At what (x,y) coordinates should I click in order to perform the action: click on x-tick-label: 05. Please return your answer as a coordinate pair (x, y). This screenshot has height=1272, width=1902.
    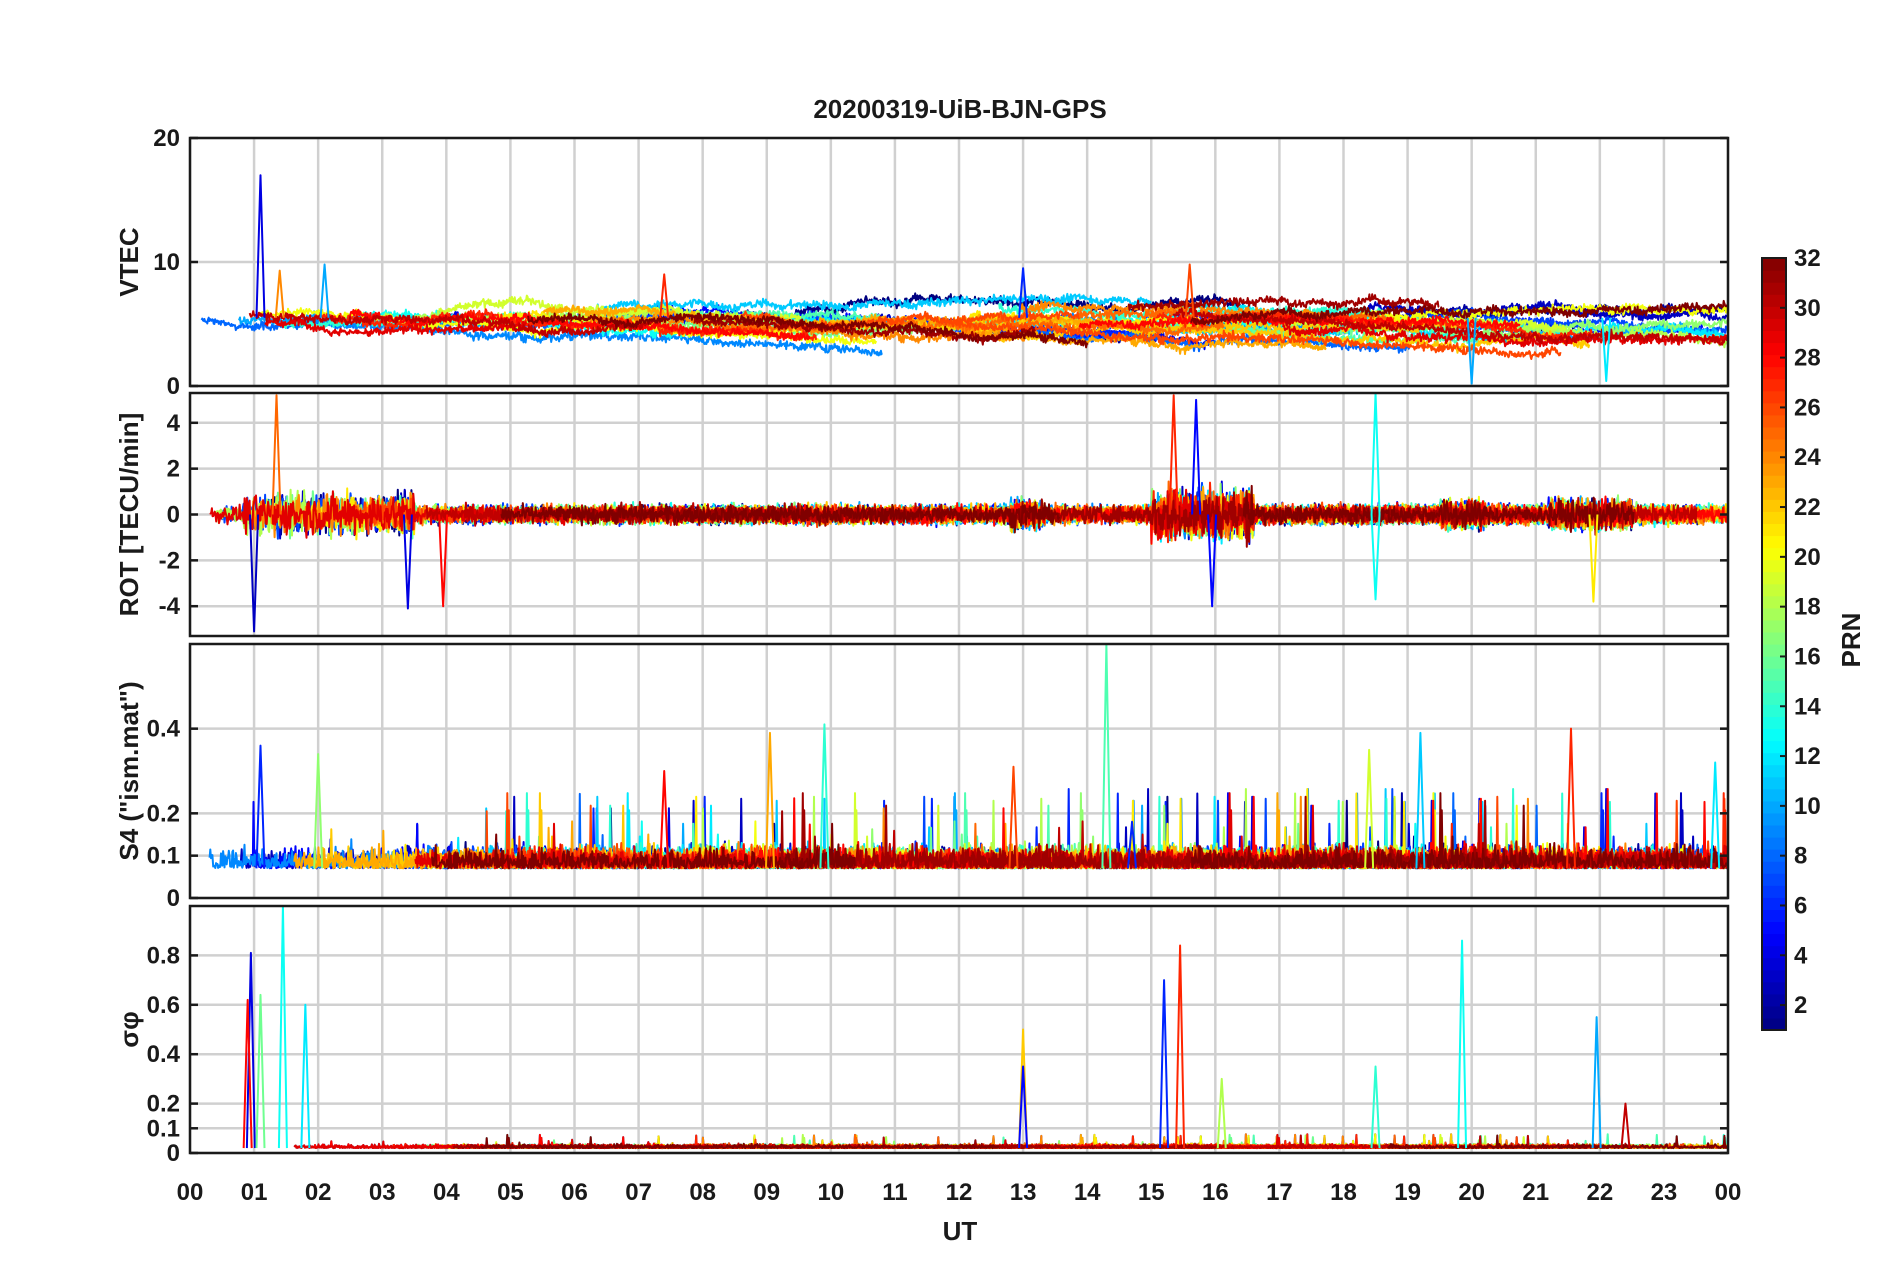
    Looking at the image, I should click on (510, 1192).